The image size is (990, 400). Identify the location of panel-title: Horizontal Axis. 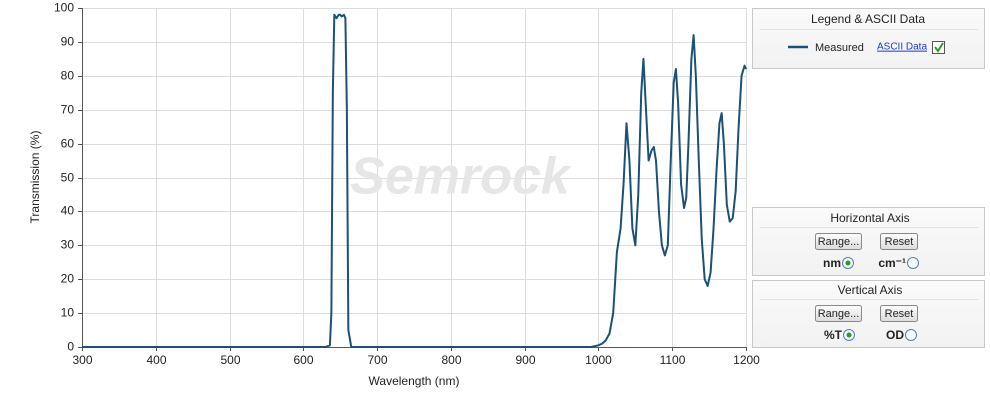
(869, 218).